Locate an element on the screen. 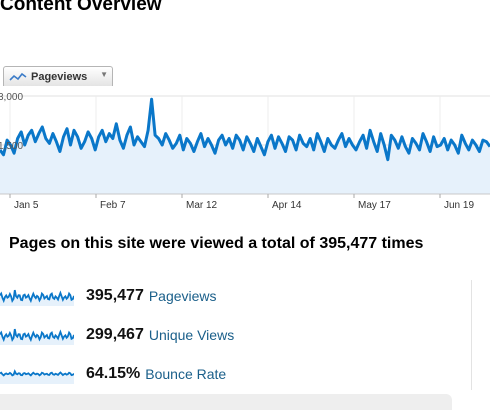 Image resolution: width=490 pixels, height=410 pixels. x-tick-label-1: Feb 7 is located at coordinates (113, 205).